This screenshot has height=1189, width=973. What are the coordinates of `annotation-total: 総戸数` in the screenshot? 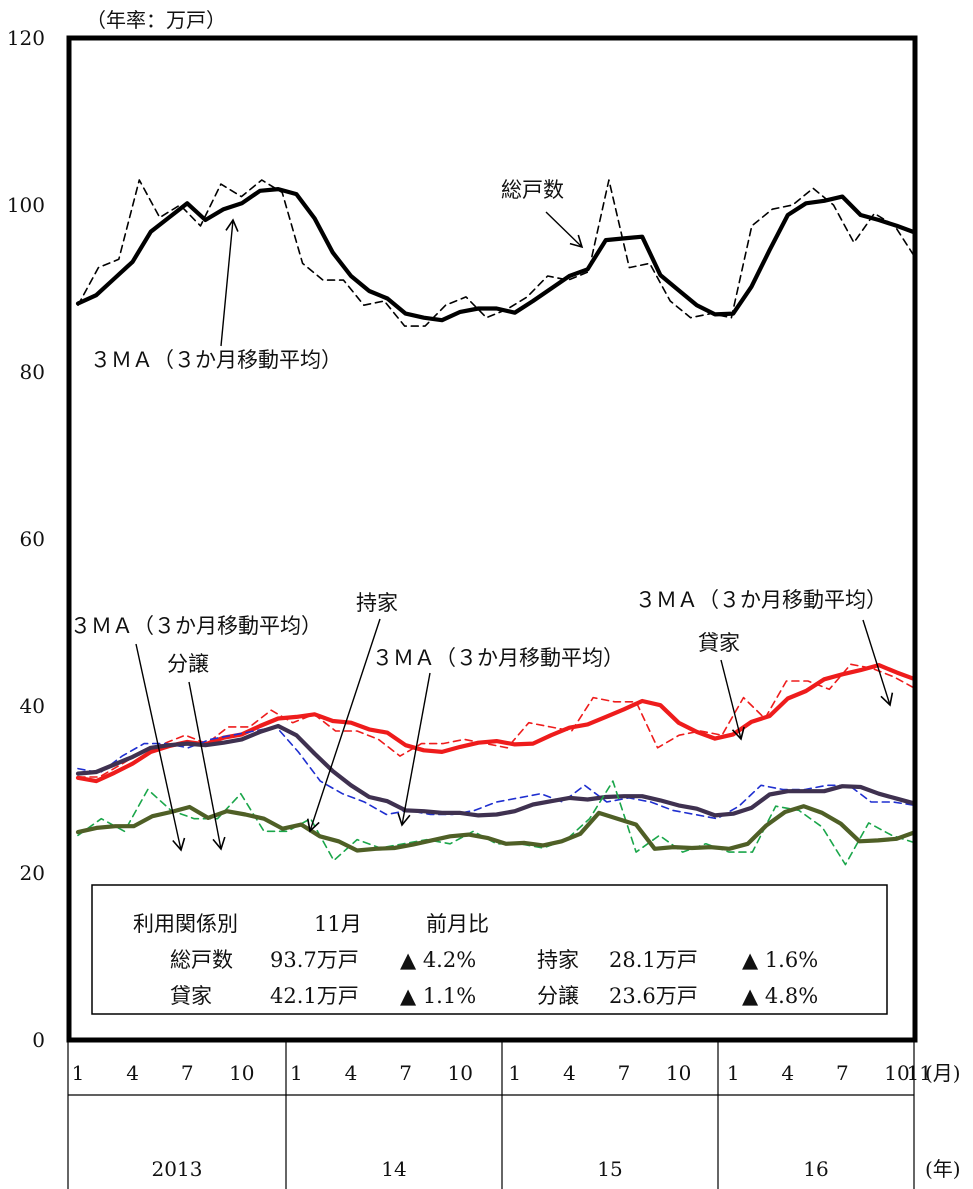 It's located at (532, 190).